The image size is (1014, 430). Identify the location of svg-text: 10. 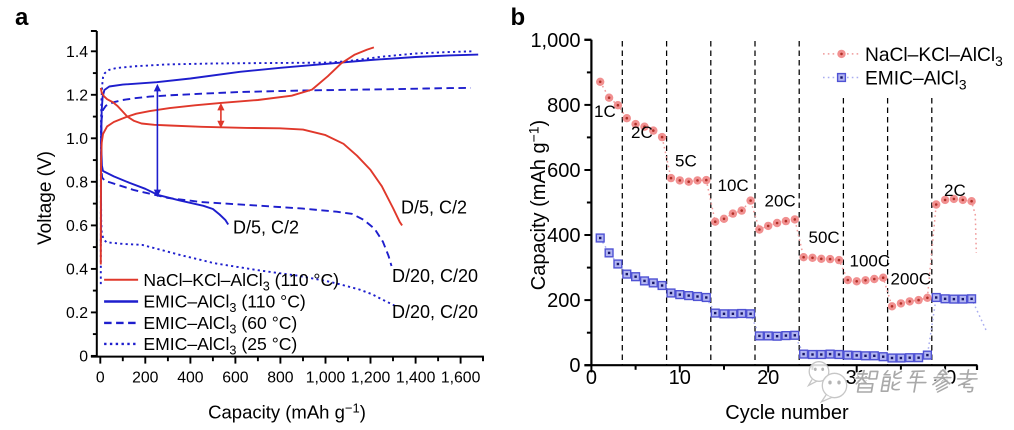
(680, 378).